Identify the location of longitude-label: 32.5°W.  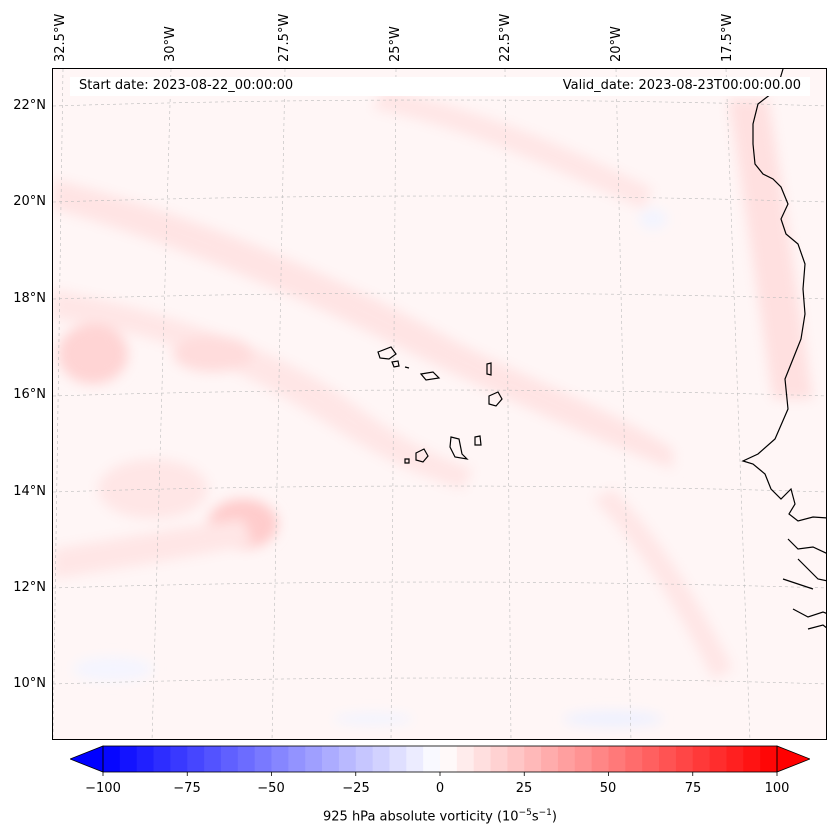
(60, 37).